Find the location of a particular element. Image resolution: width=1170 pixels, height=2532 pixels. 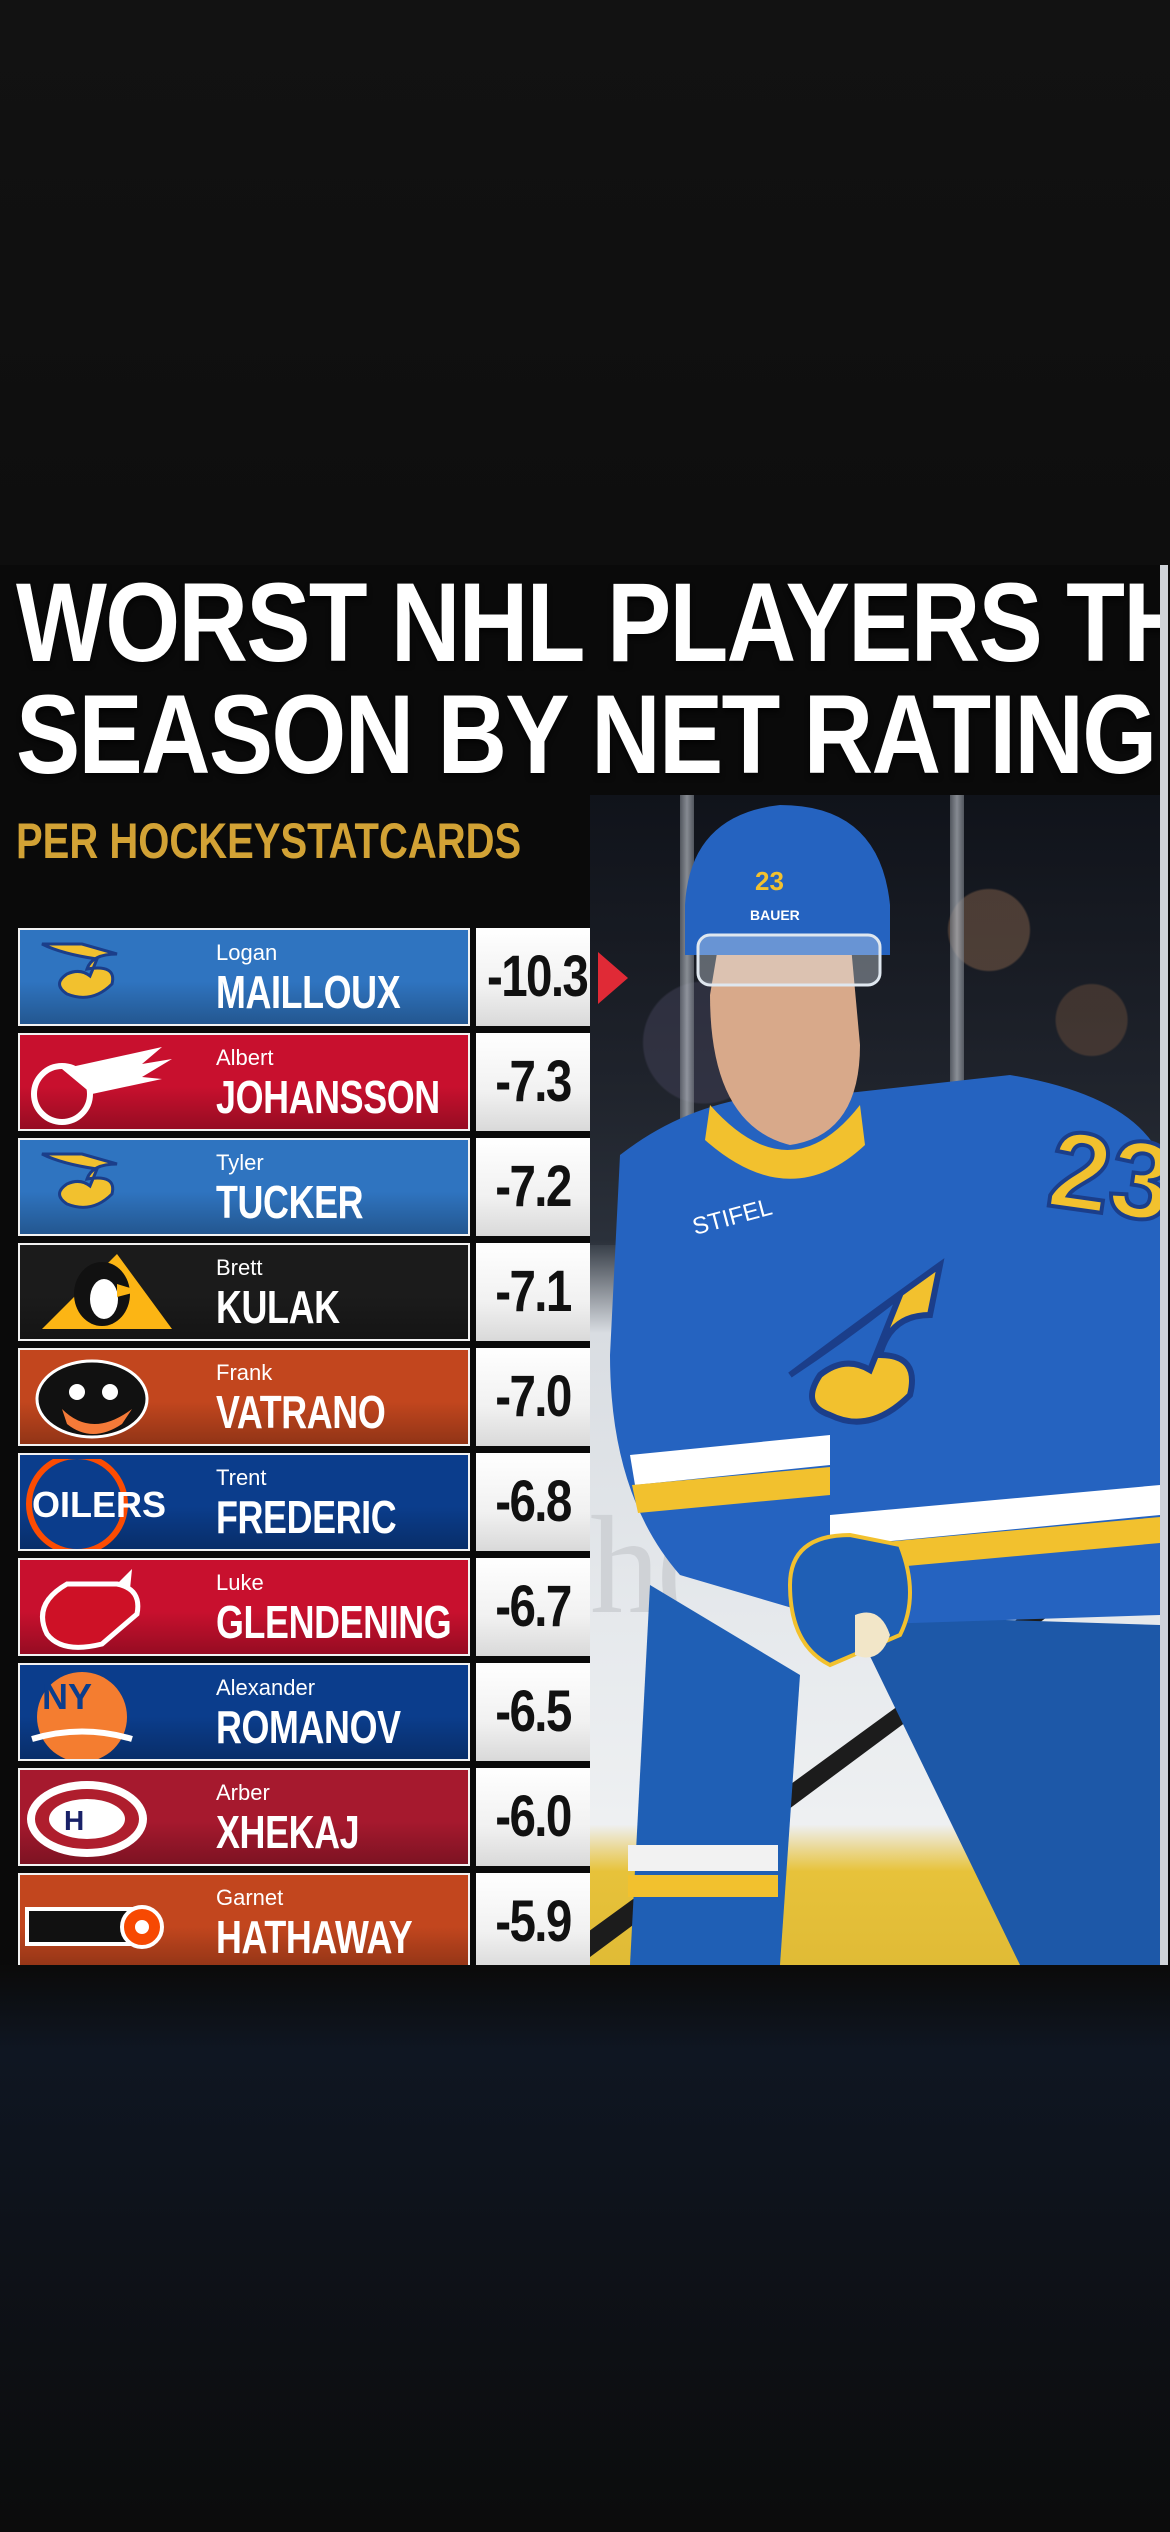

player-row: OILERS Trent FREDERIC -6.8 is located at coordinates (304, 1503).